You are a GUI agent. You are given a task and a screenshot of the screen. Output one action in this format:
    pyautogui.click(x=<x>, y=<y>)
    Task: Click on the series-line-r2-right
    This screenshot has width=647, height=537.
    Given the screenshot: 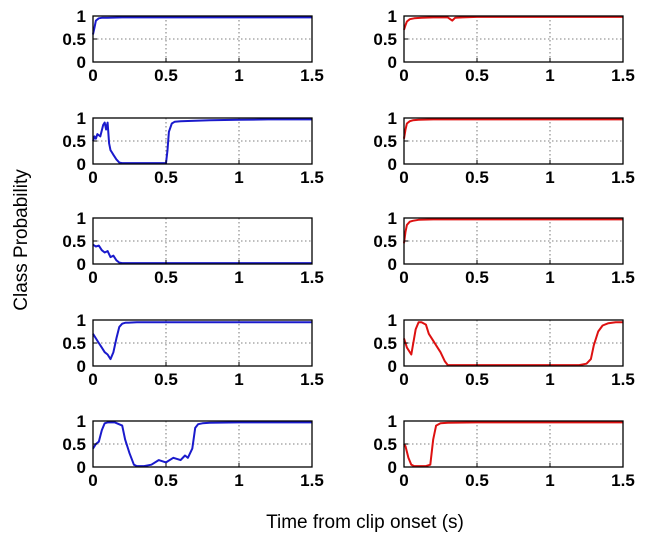 What is the action you would take?
    pyautogui.click(x=513, y=128)
    